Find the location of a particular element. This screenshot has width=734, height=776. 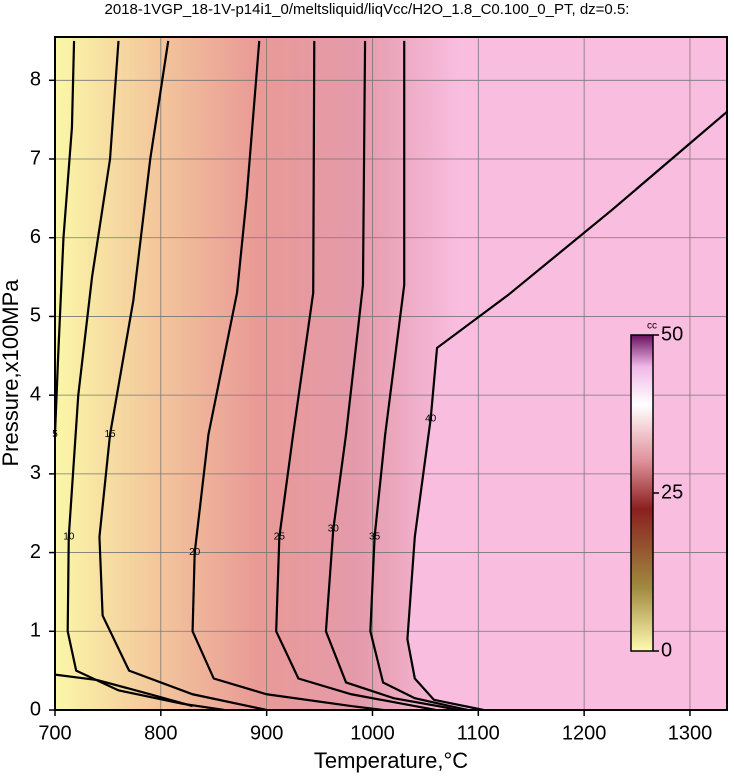

contour-label: 30 is located at coordinates (334, 529).